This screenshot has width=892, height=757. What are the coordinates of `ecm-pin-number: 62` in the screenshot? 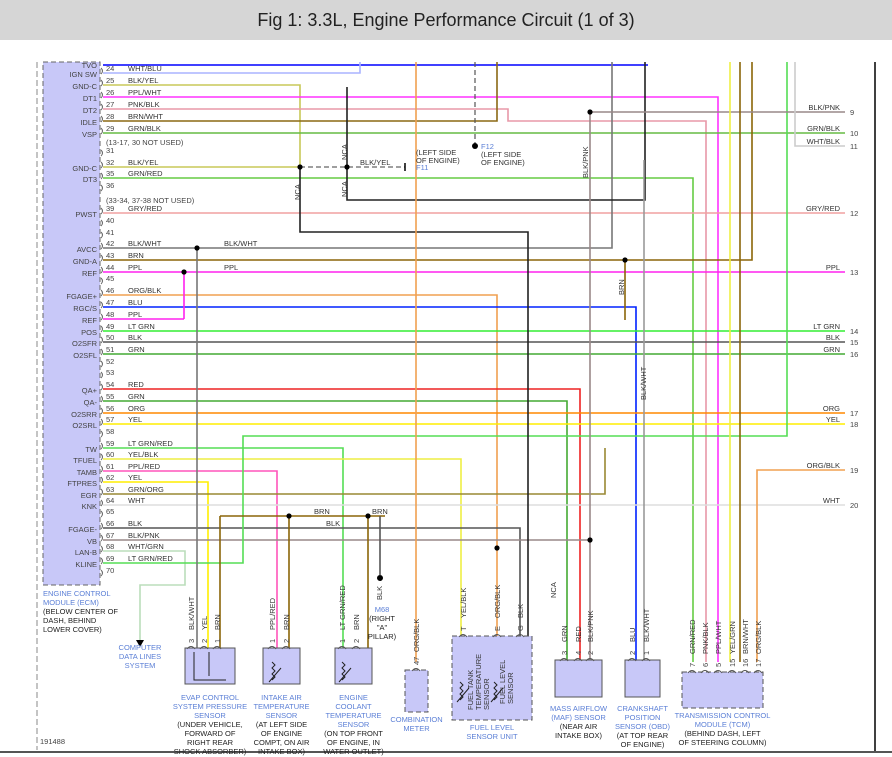 It's located at (110, 477).